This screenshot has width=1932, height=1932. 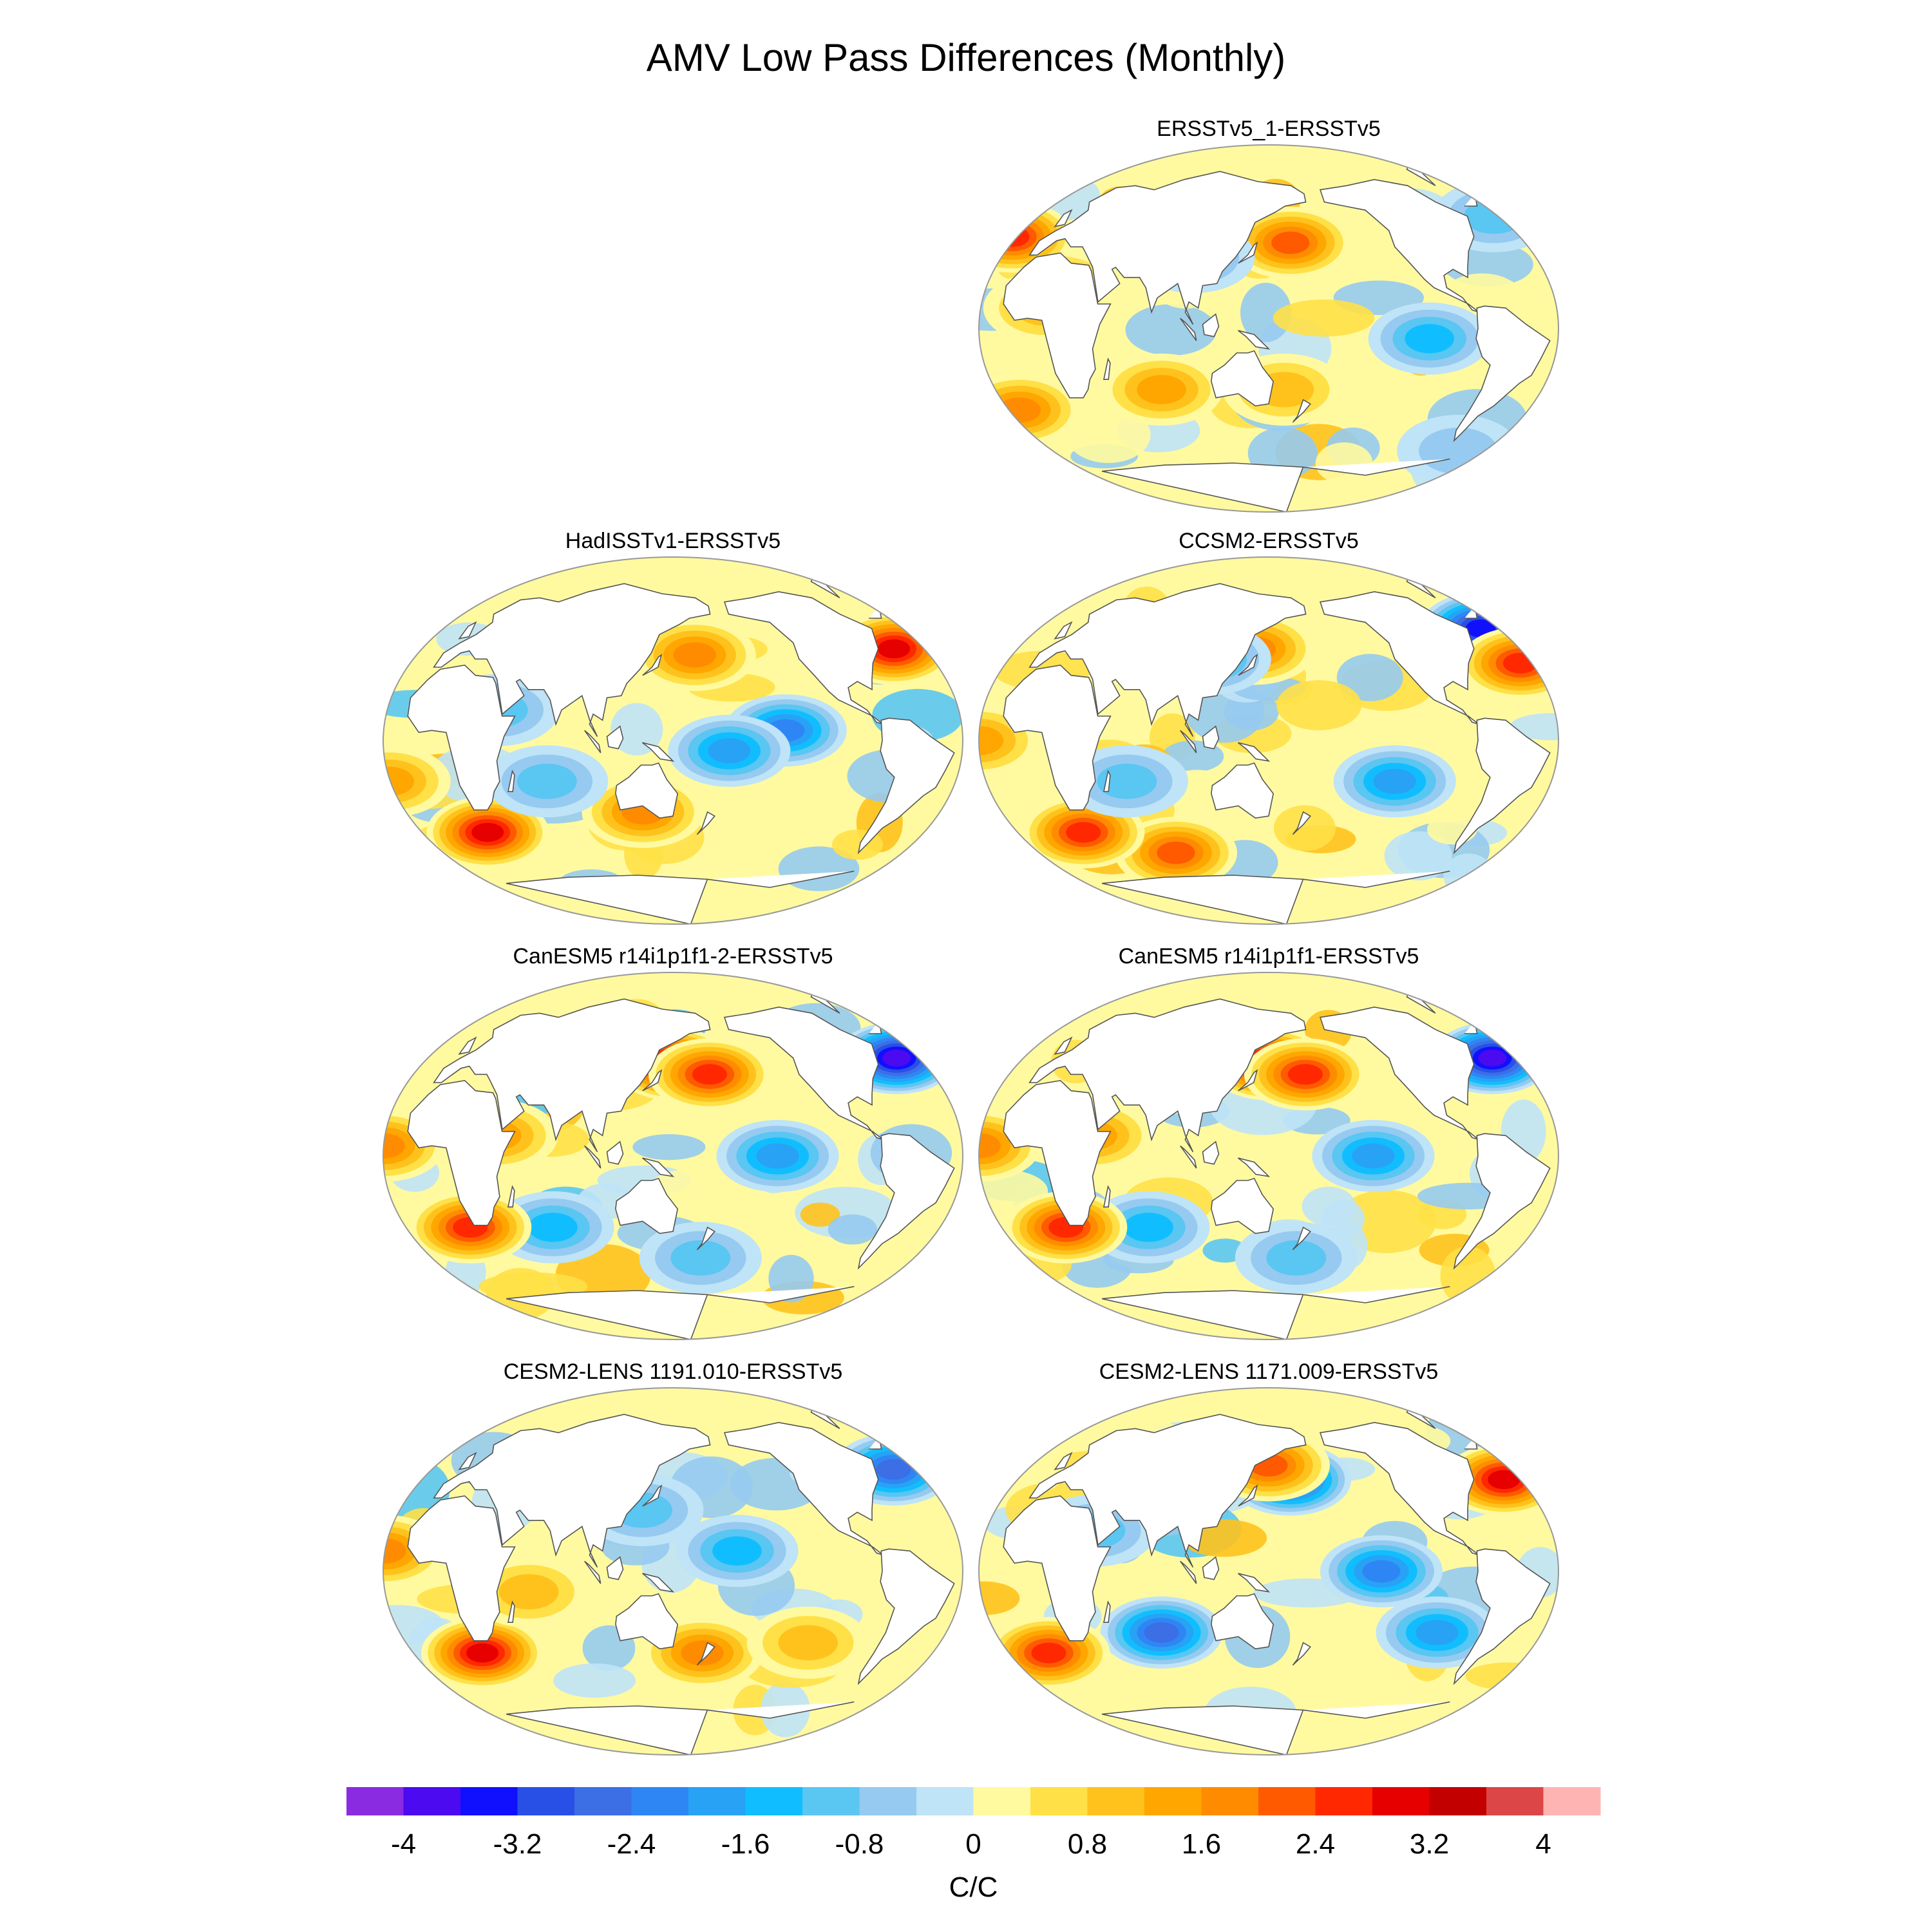 I want to click on panel-title: CanESM5 r14i1p1f1-ERSSTv5, so click(x=1269, y=956).